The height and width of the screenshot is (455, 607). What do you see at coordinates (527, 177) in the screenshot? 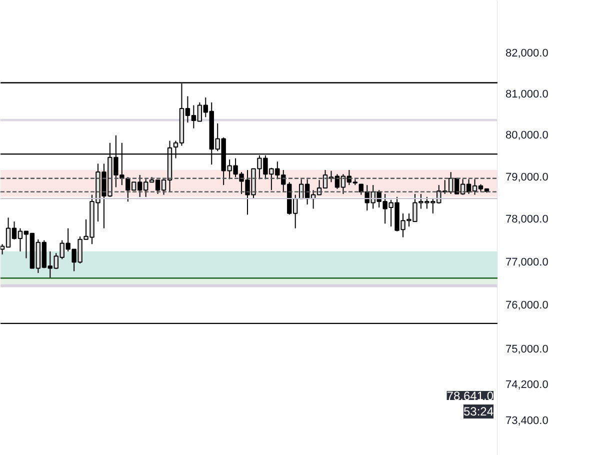
I see `y-tick-label: 79,000.0` at bounding box center [527, 177].